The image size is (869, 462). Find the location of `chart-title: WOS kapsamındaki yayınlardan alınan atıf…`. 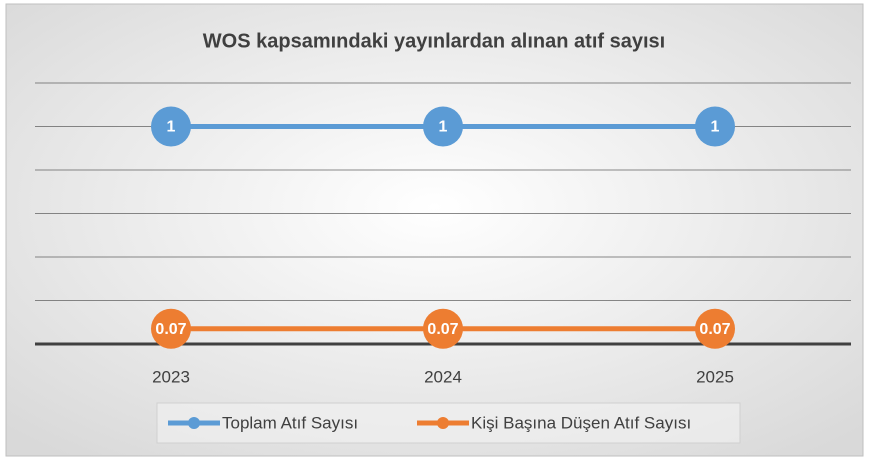

chart-title: WOS kapsamındaki yayınlardan alınan atıf… is located at coordinates (434, 41).